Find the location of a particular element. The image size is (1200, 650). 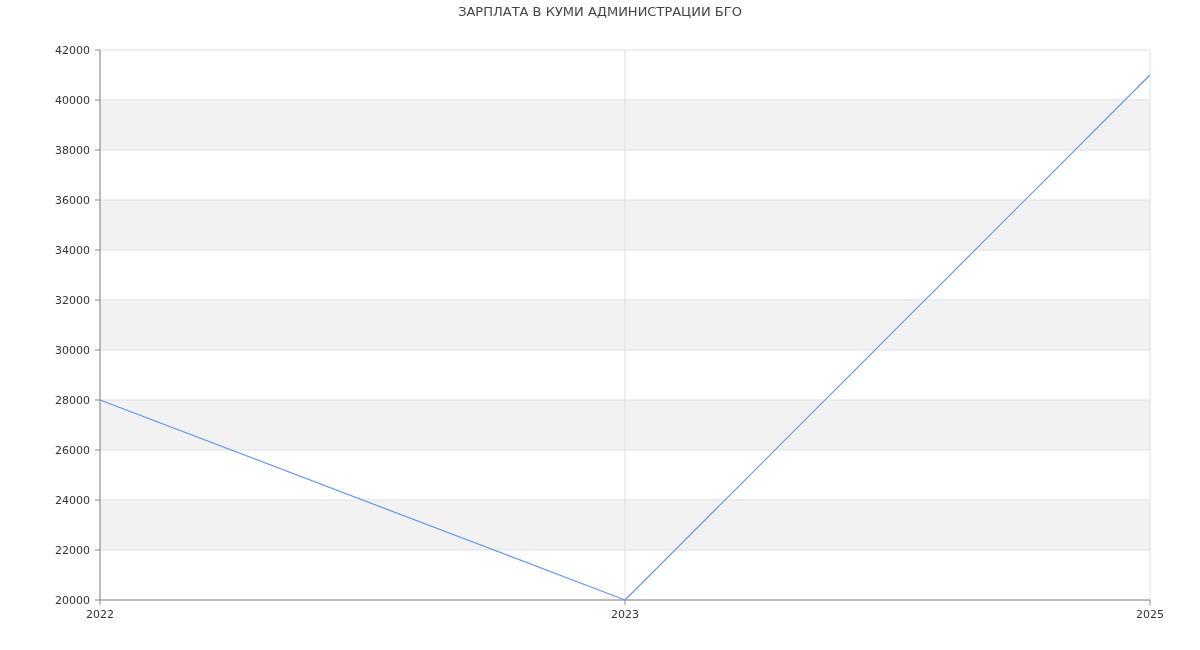

y-tick-label: 36000 is located at coordinates (72, 200).